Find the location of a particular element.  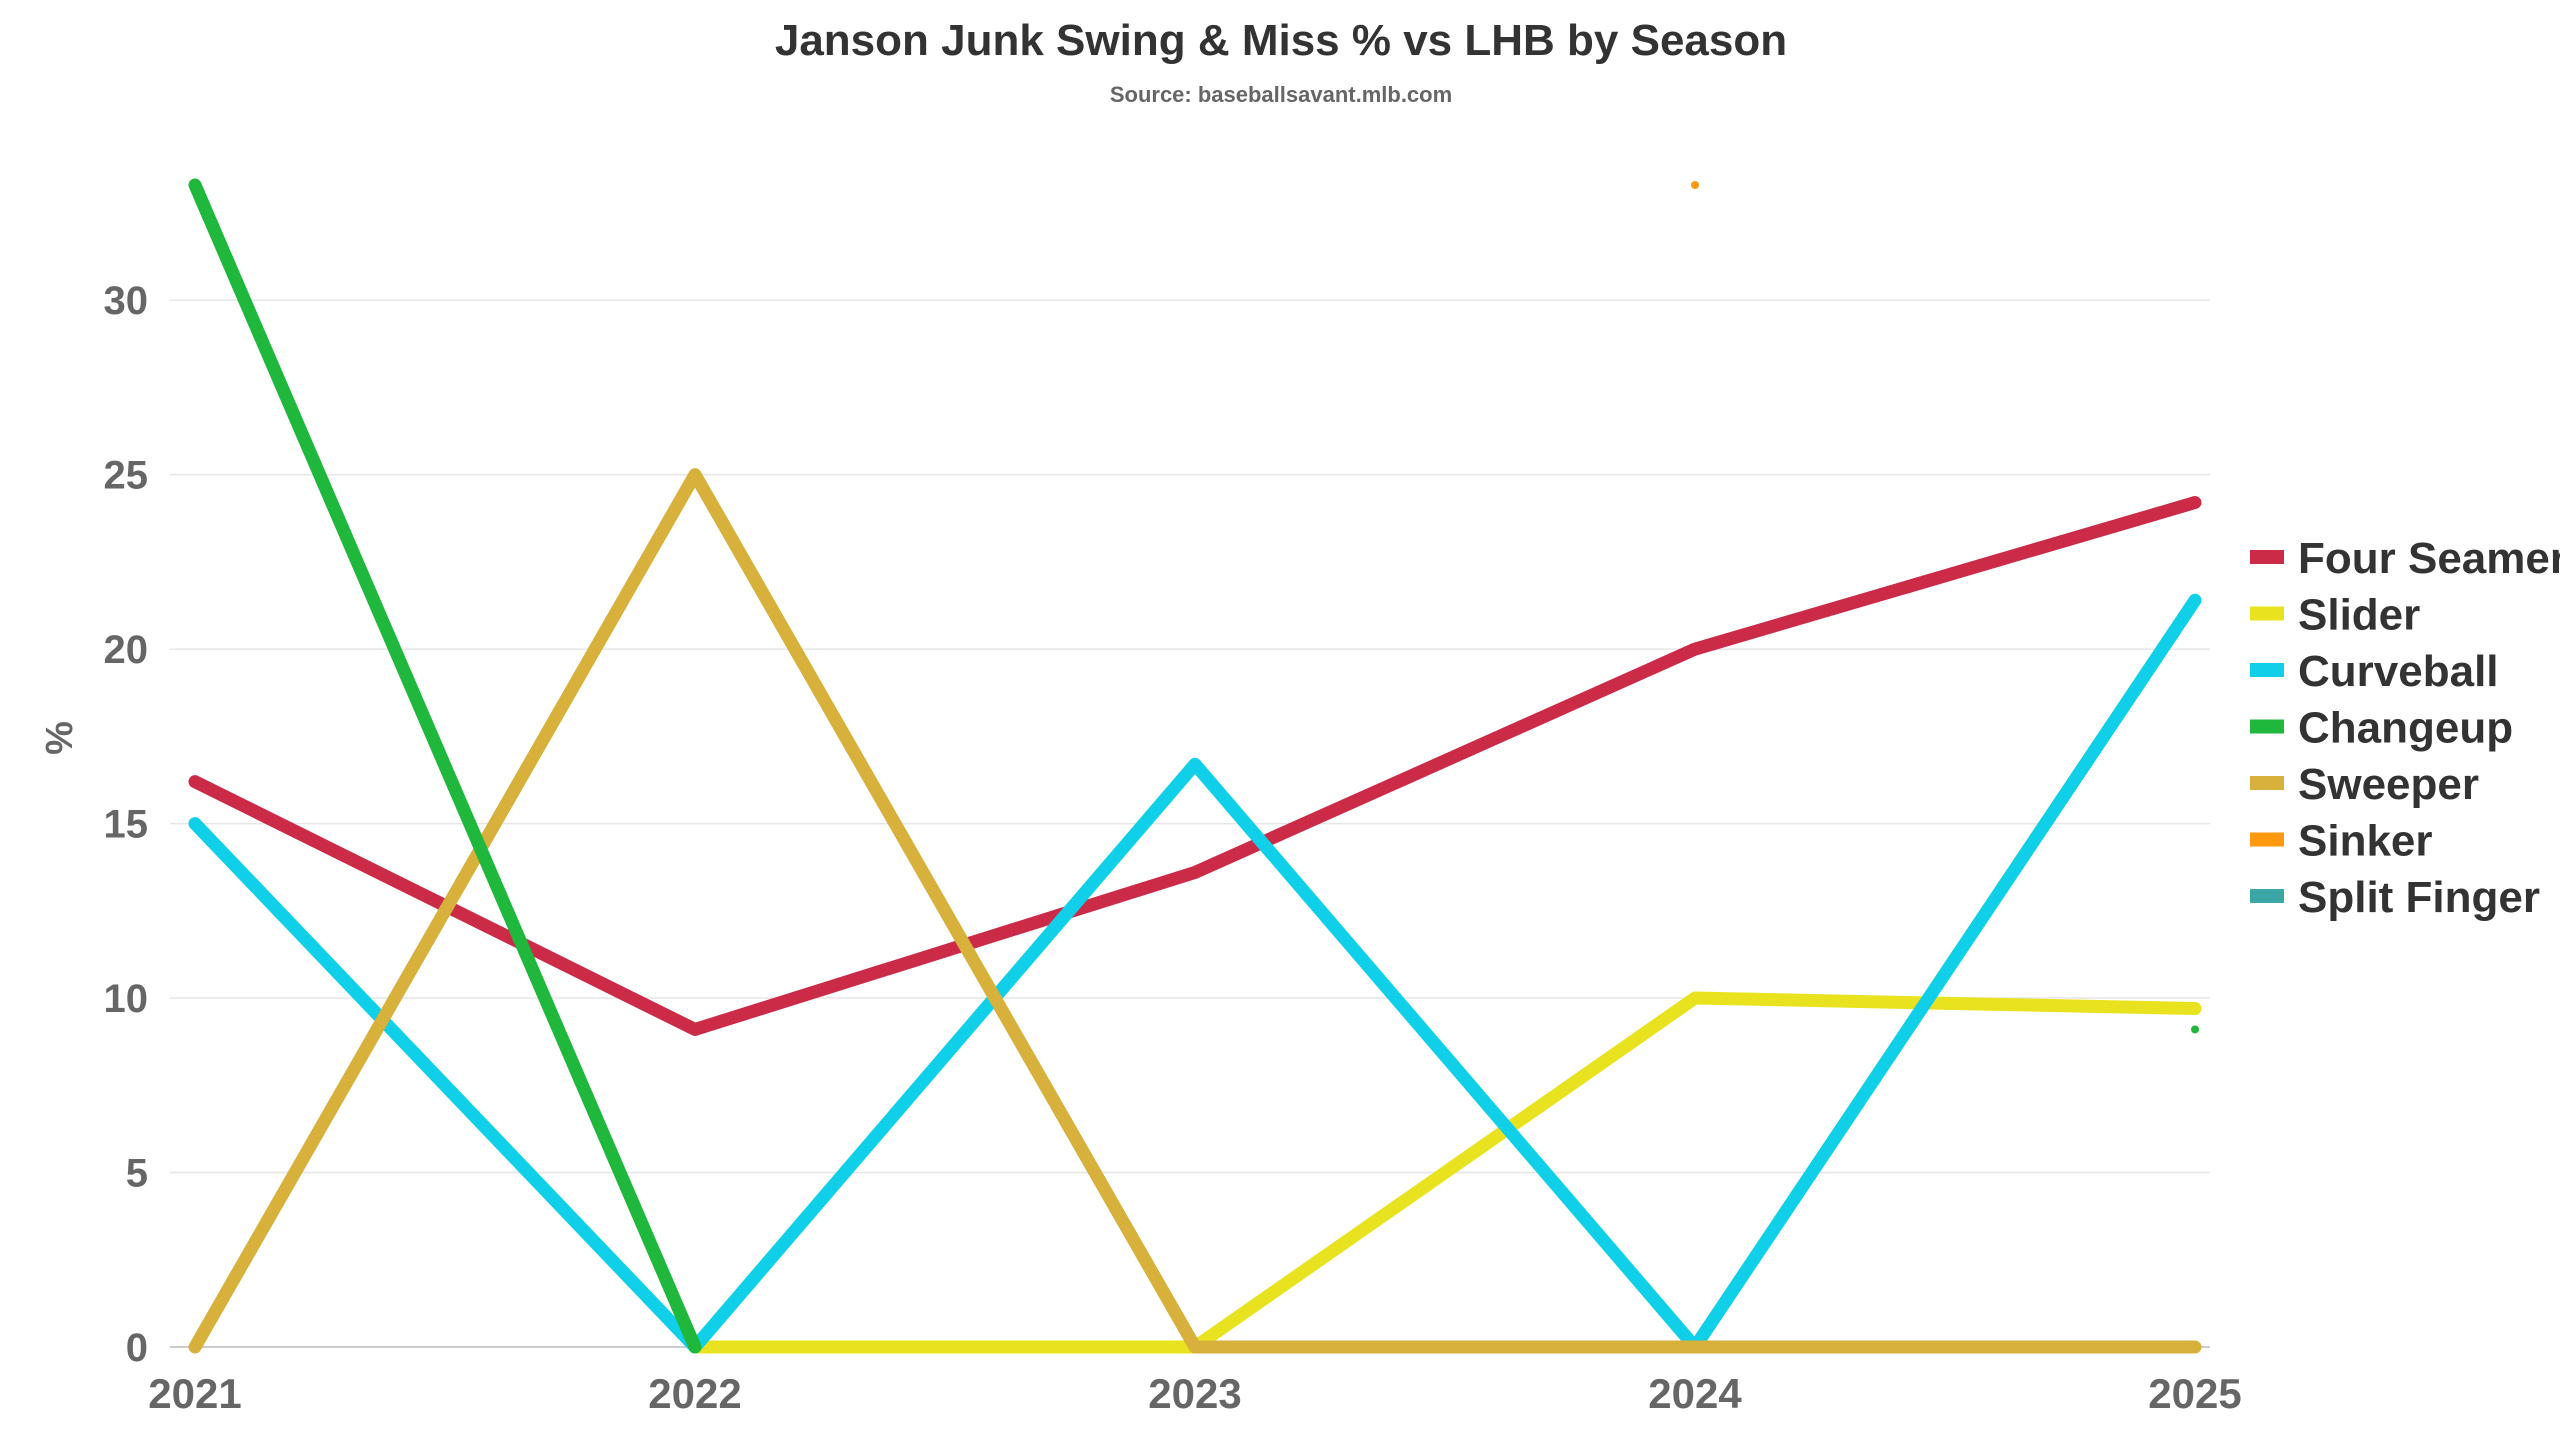

series-point-sinker is located at coordinates (1695, 185).